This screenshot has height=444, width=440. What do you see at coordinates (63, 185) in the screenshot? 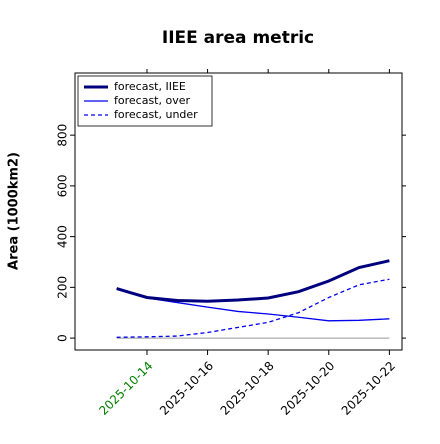
I see `y-tick-label: 600` at bounding box center [63, 185].